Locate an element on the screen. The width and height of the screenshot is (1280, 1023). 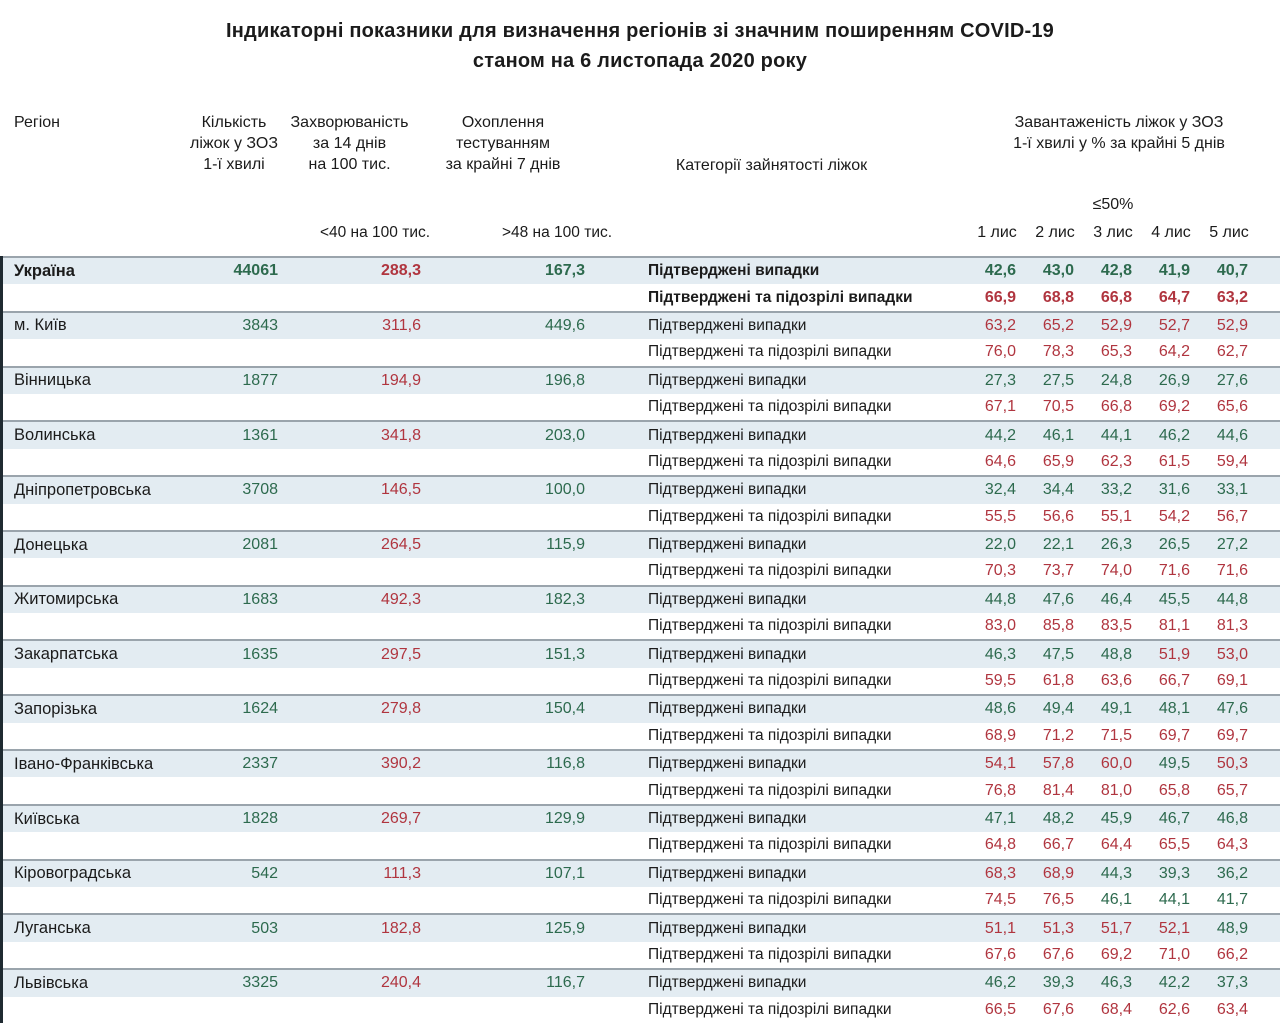
beds-value: 1361 is located at coordinates (260, 435).